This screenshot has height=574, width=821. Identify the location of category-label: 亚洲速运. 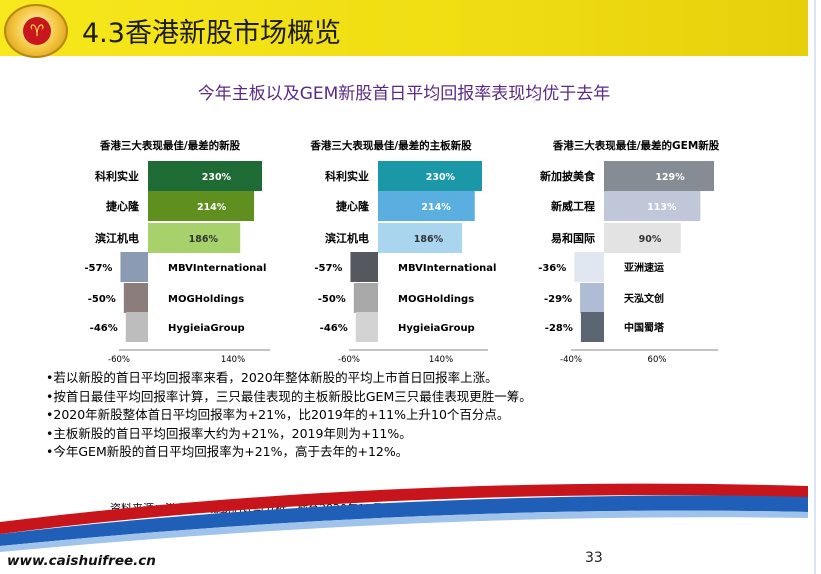
(644, 267).